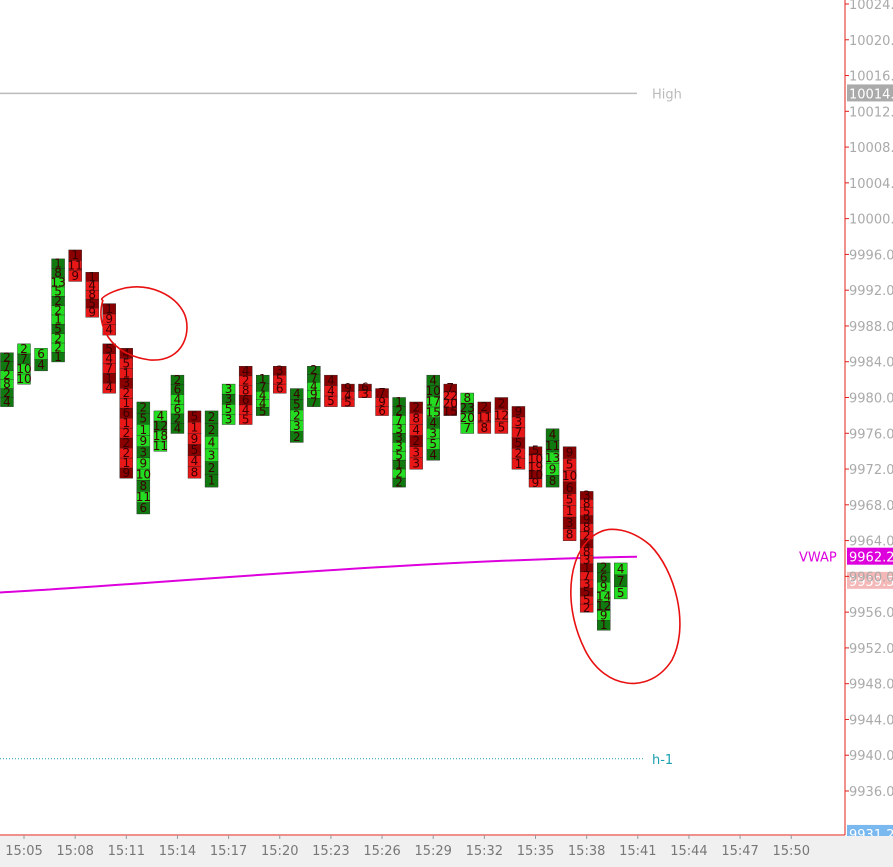 The image size is (893, 867). What do you see at coordinates (382, 402) in the screenshot?
I see `footprint-bar: 796` at bounding box center [382, 402].